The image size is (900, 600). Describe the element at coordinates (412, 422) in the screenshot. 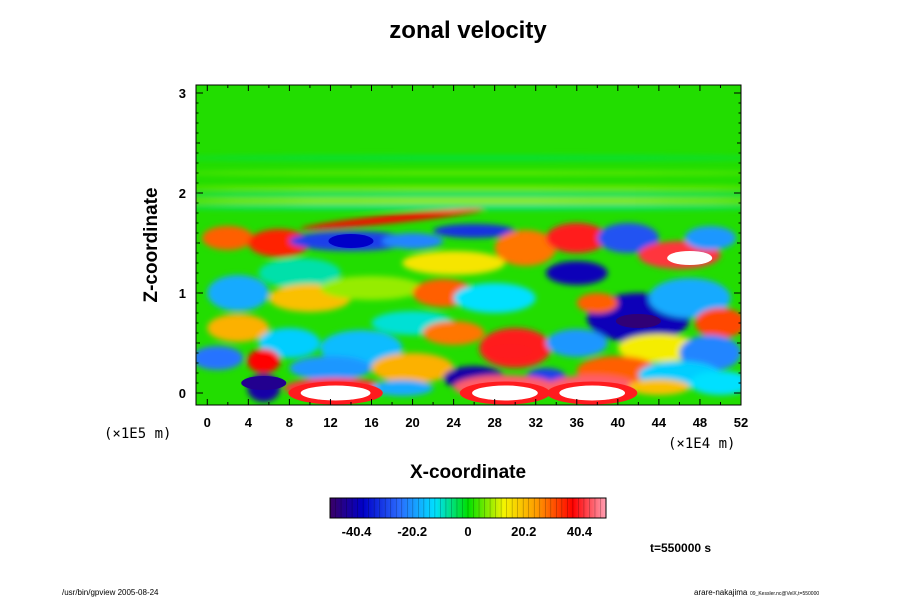

I see `x-tick-label: 20` at that location.